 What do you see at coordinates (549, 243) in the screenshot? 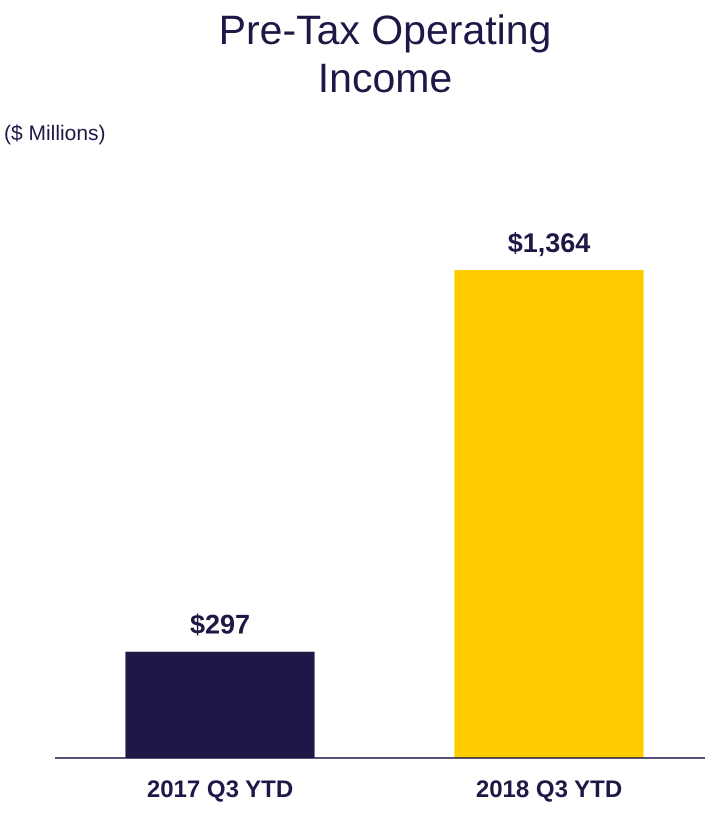
I see `data-label: $1,364` at bounding box center [549, 243].